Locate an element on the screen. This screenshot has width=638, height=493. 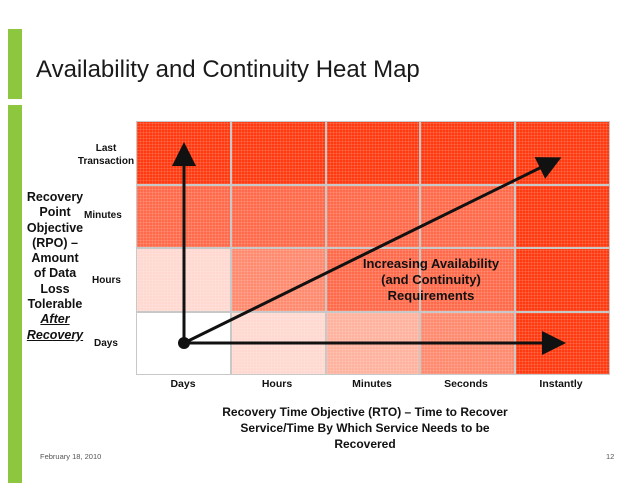
y-tick-hours: Hours is located at coordinates (106, 280).